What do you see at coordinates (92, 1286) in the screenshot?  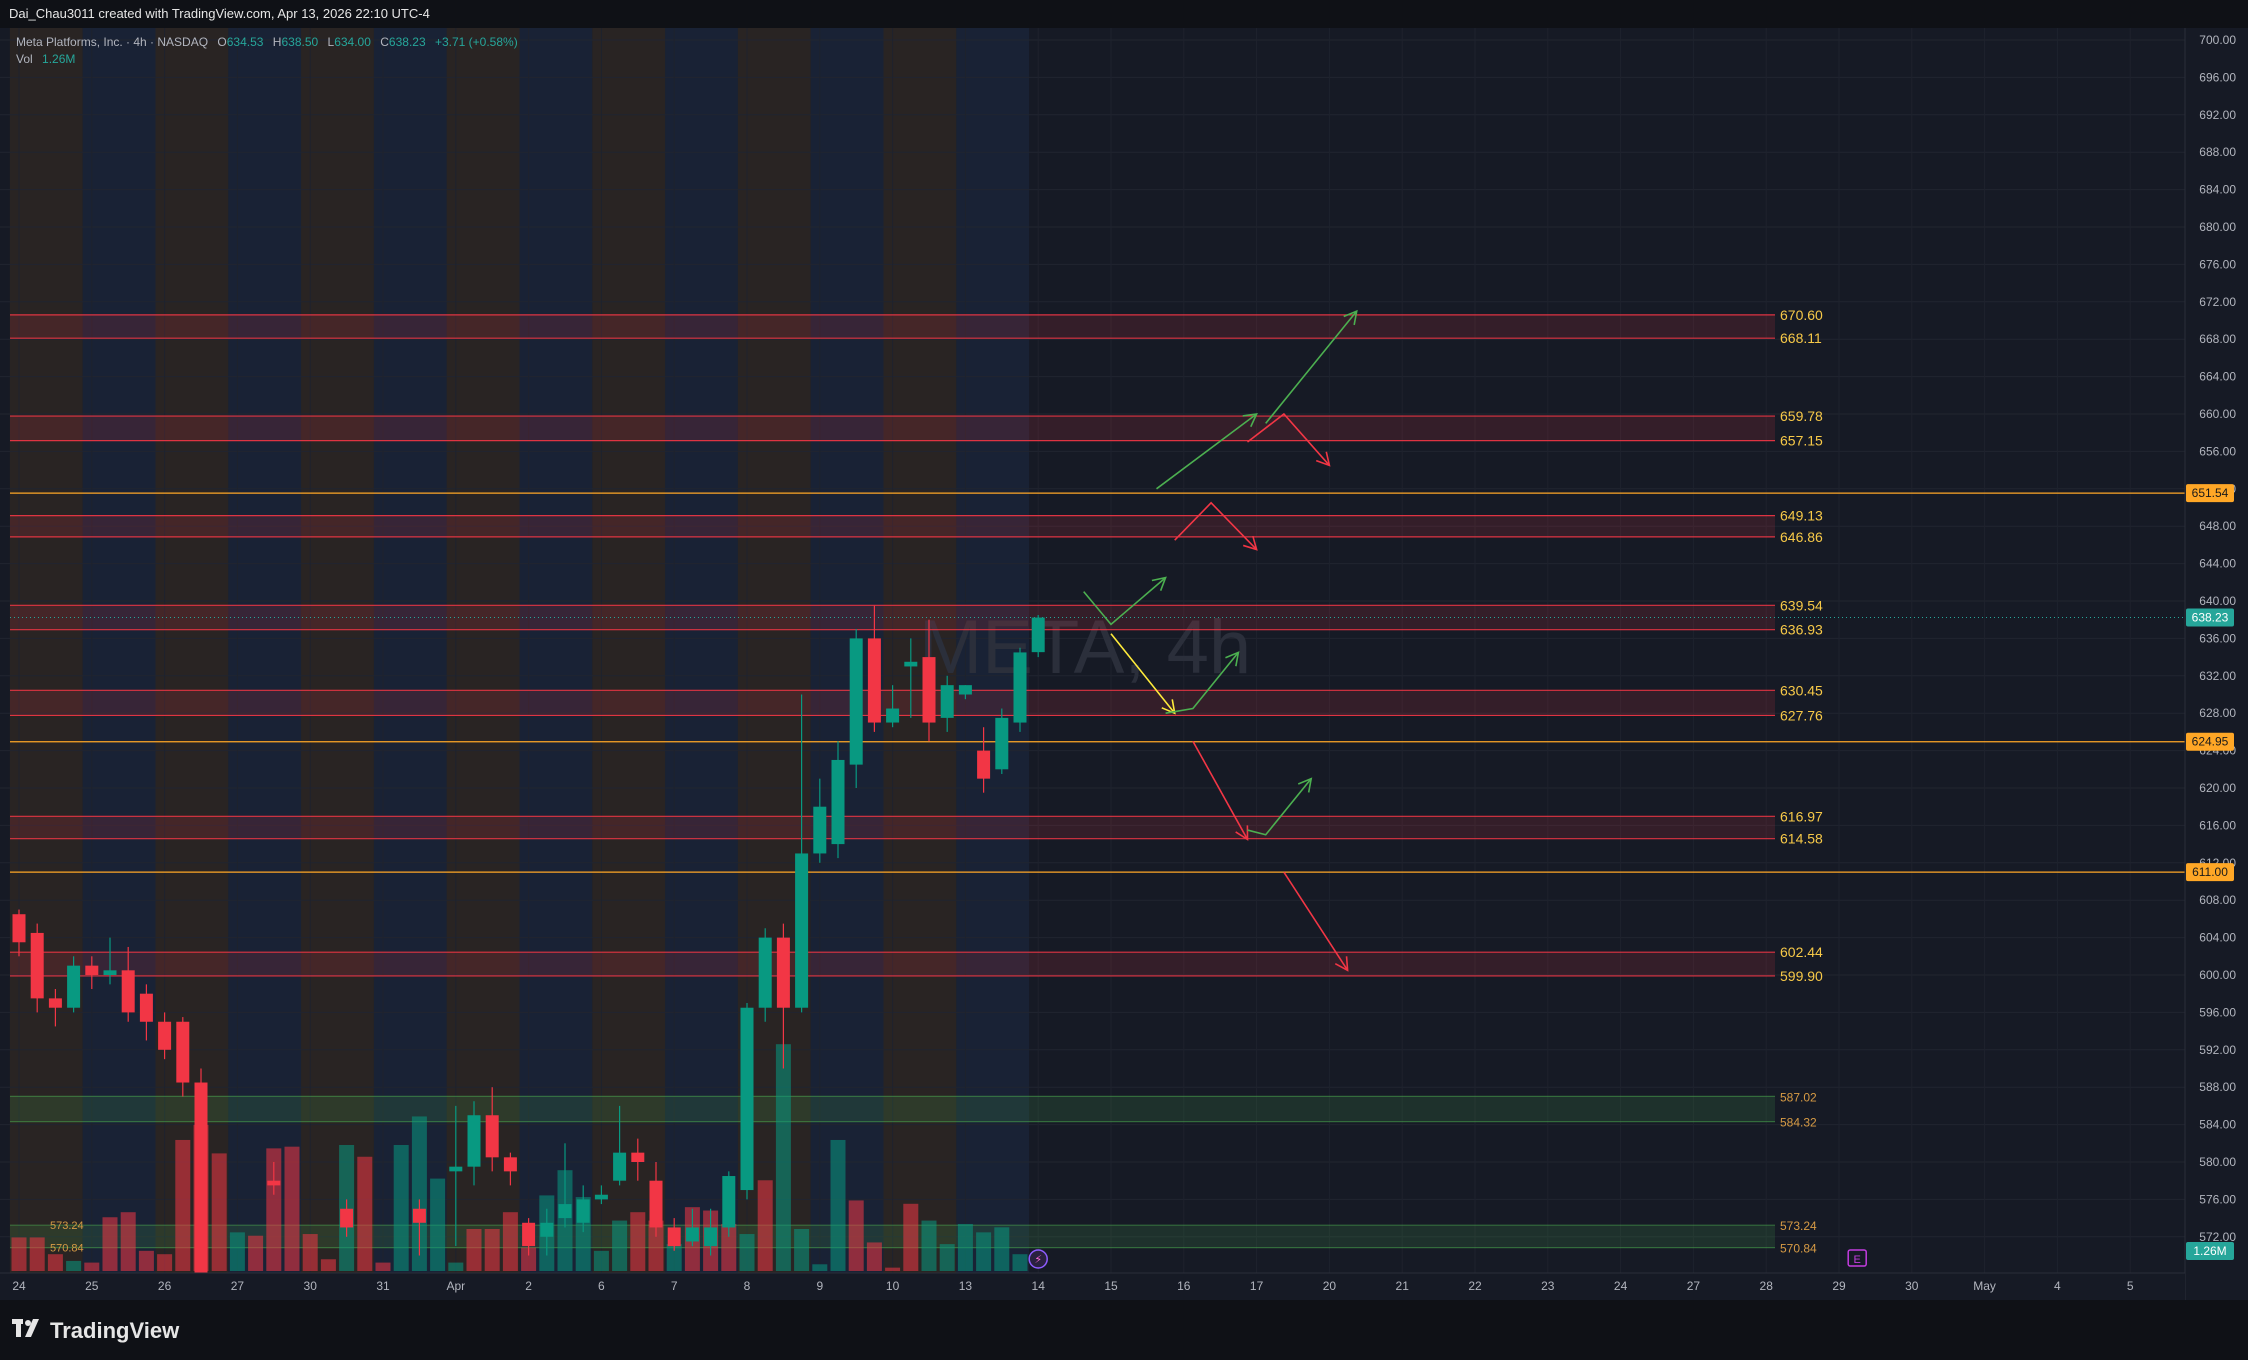 I see `time-tick: 25` at bounding box center [92, 1286].